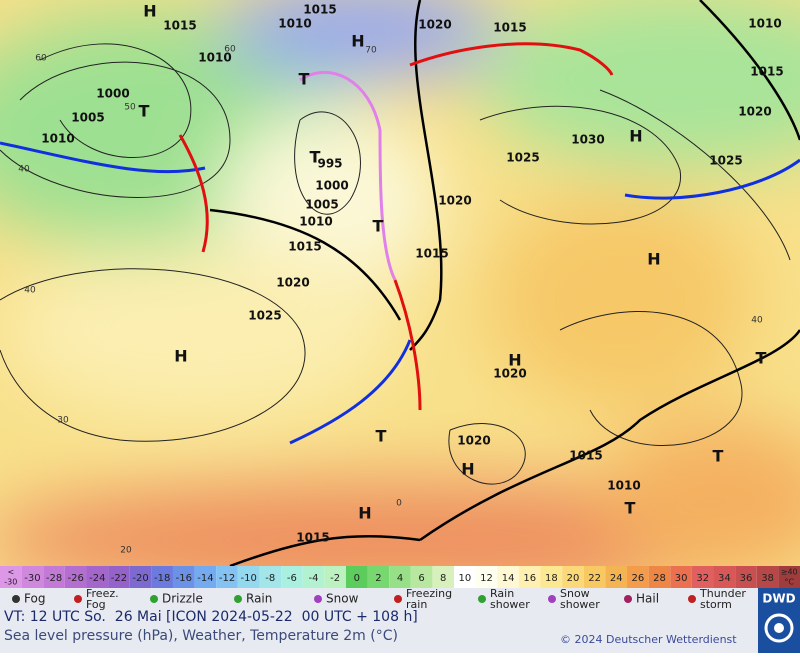  I want to click on isobar-label: 1030, so click(587, 140).